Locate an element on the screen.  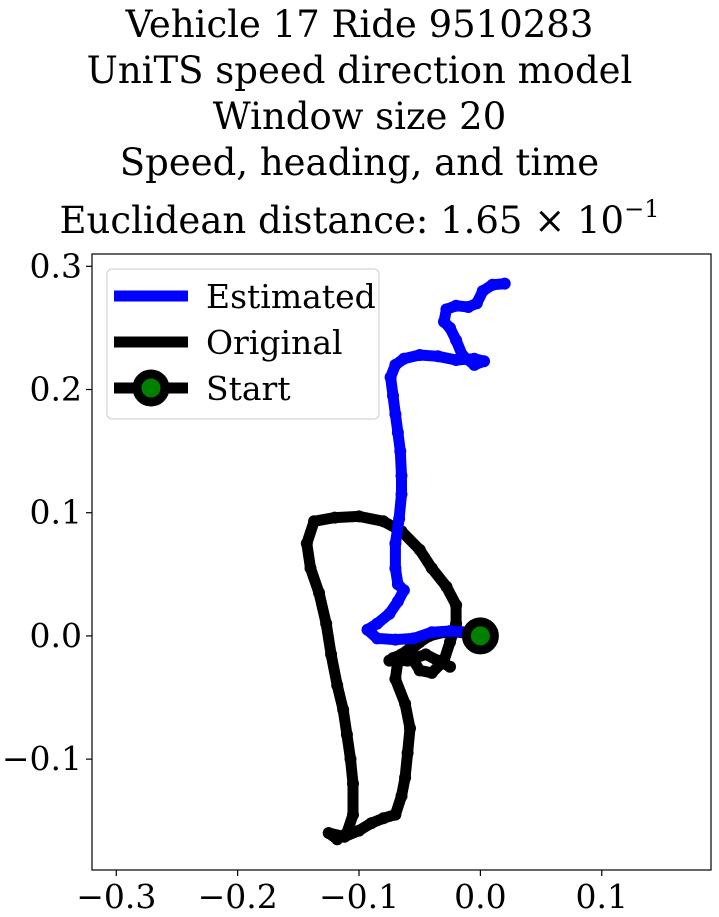
title-line-3: Window size 20 is located at coordinates (359, 116).